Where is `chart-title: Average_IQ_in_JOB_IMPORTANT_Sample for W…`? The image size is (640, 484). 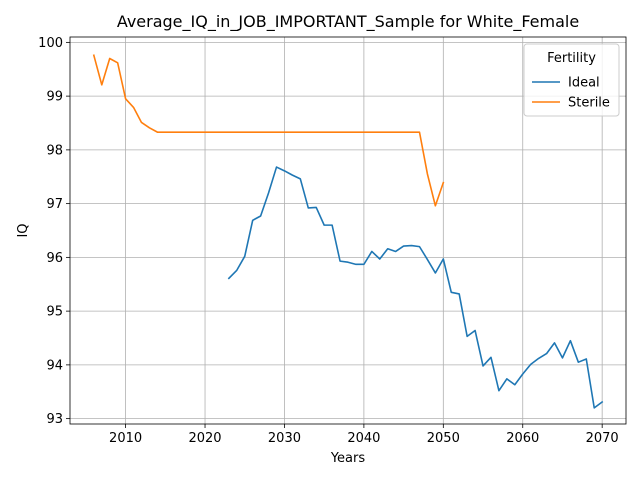 chart-title: Average_IQ_in_JOB_IMPORTANT_Sample for W… is located at coordinates (348, 22).